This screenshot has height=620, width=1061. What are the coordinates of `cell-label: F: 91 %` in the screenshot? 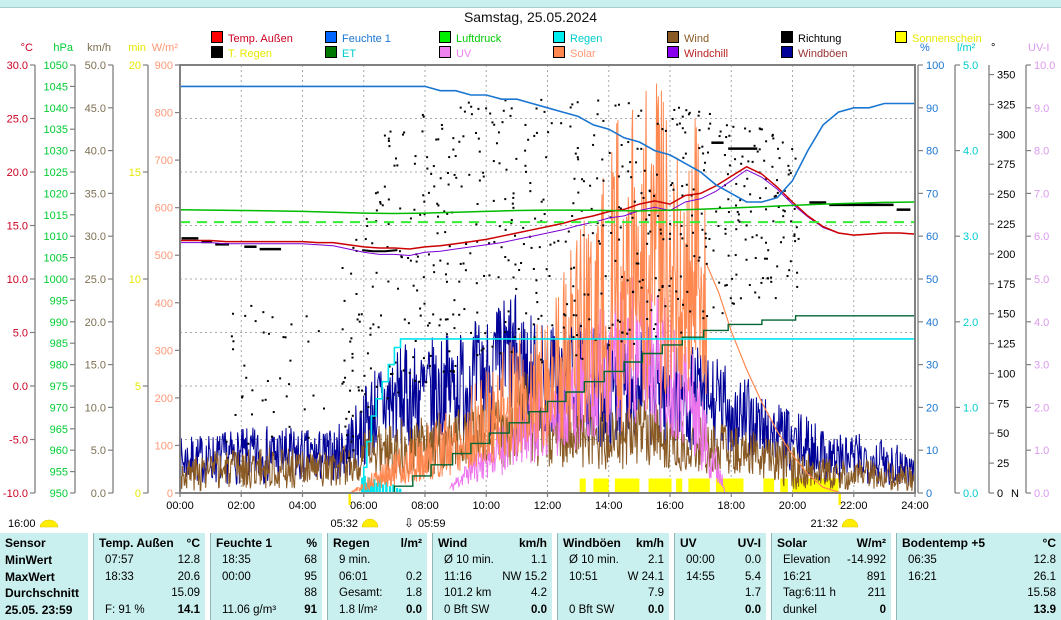 It's located at (125, 609).